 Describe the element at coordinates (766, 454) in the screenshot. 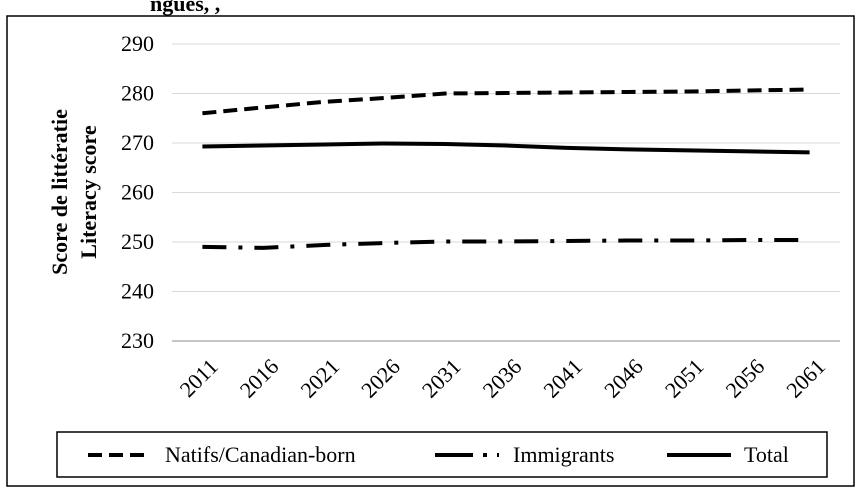

I see `legend-label: Total` at that location.